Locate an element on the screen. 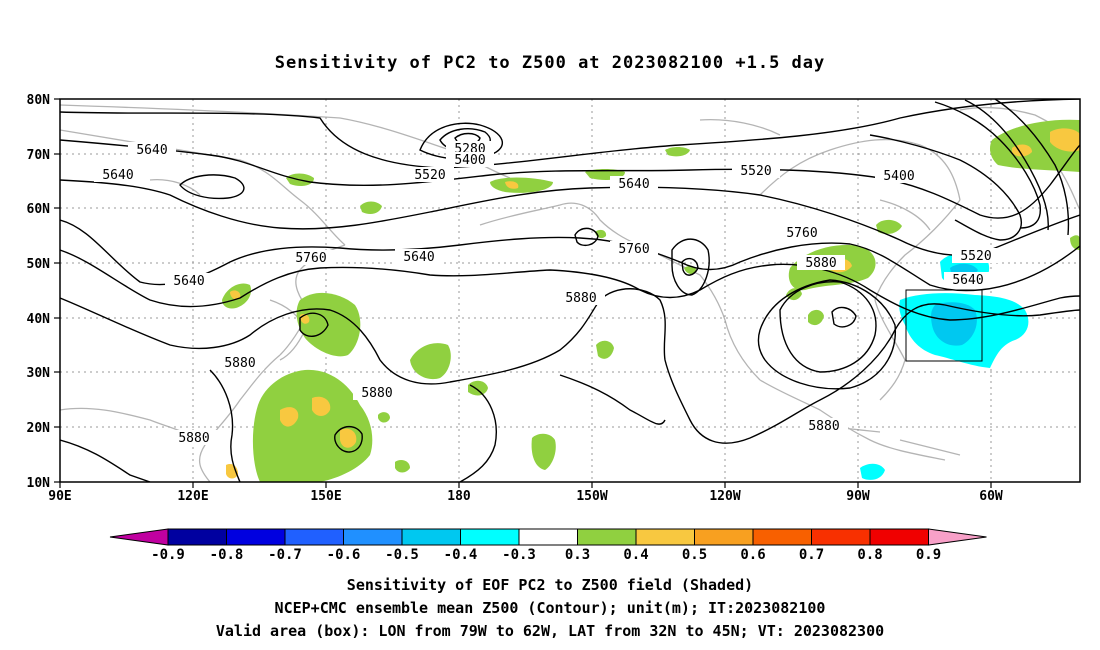  colorbar-label: -0.4 is located at coordinates (461, 555).